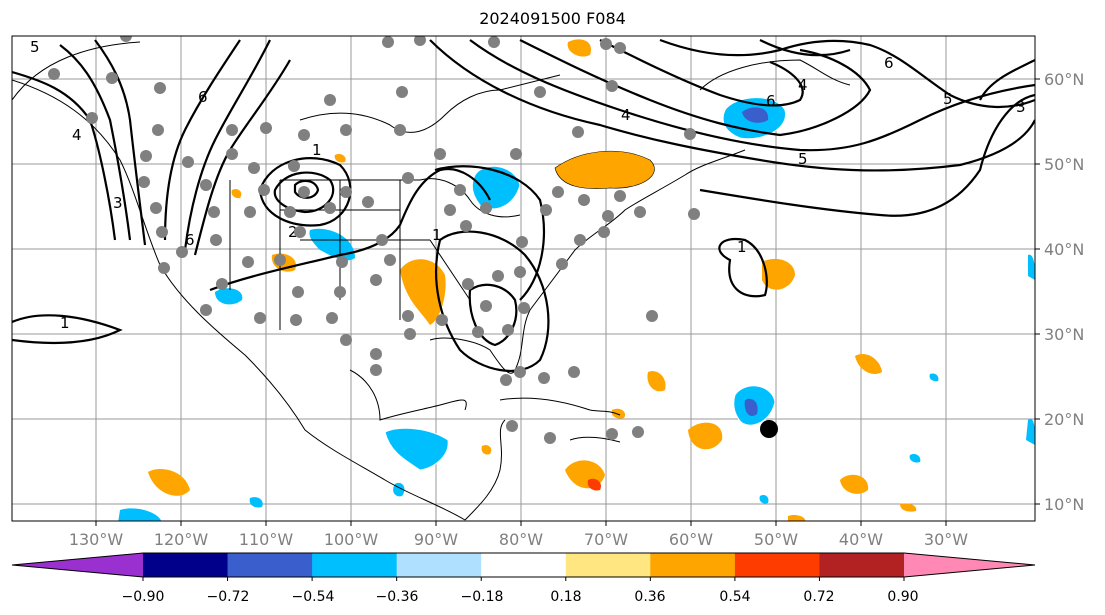 Image resolution: width=1105 pixels, height=615 pixels. I want to click on colorbar-tick-label: −0.90, so click(143, 597).